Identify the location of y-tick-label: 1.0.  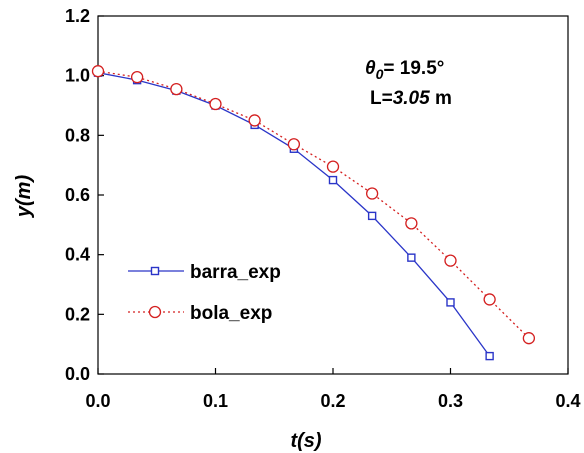
(77, 76).